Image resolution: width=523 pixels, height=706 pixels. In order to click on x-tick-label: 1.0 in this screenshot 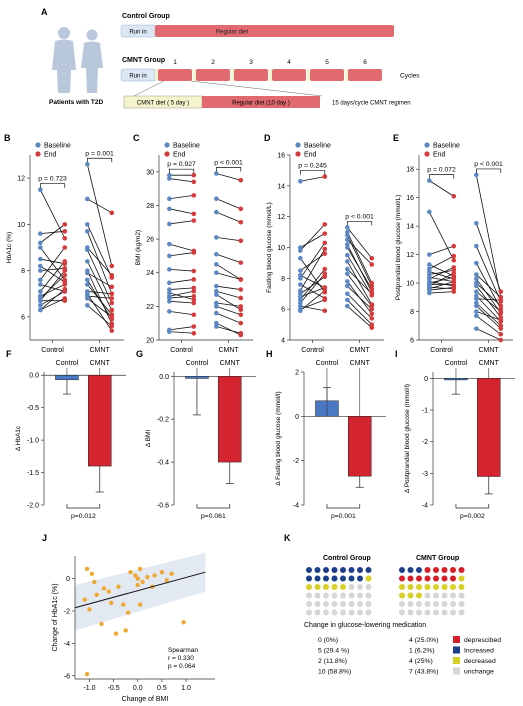, I will do `click(186, 688)`.